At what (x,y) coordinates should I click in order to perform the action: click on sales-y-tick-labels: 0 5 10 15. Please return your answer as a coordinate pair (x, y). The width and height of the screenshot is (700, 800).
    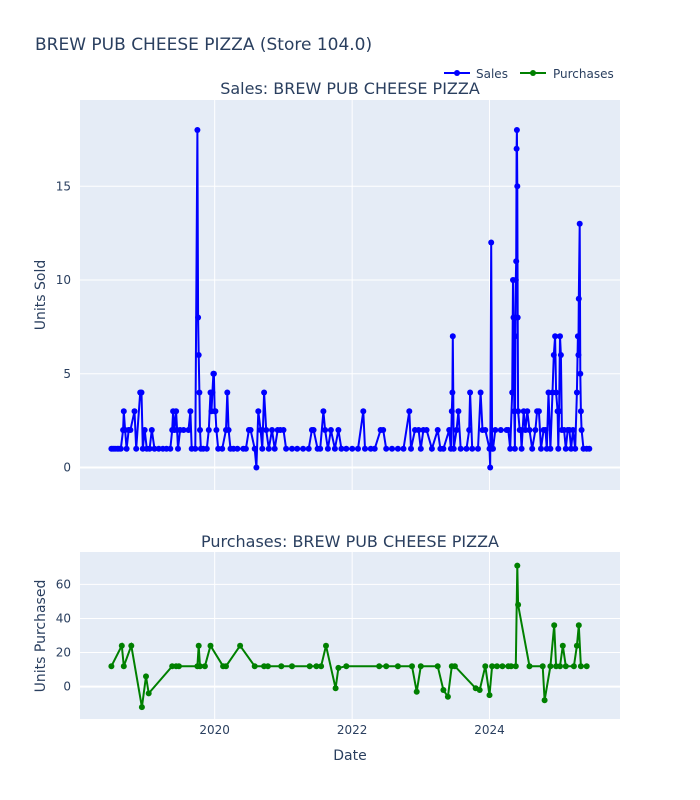
    Looking at the image, I should click on (63, 326).